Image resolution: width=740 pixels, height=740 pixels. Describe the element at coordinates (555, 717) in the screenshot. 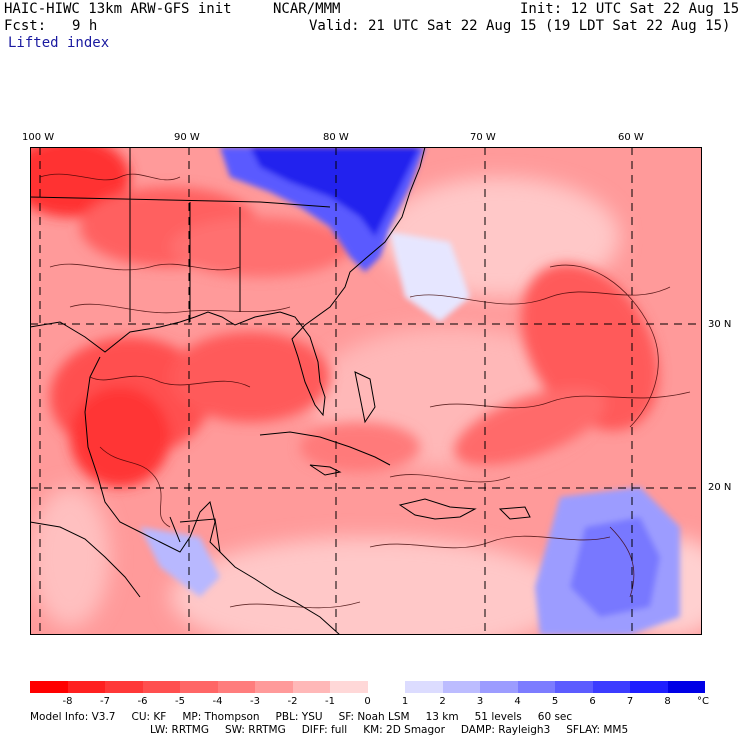

I see `model-info-item: 60 sec` at that location.